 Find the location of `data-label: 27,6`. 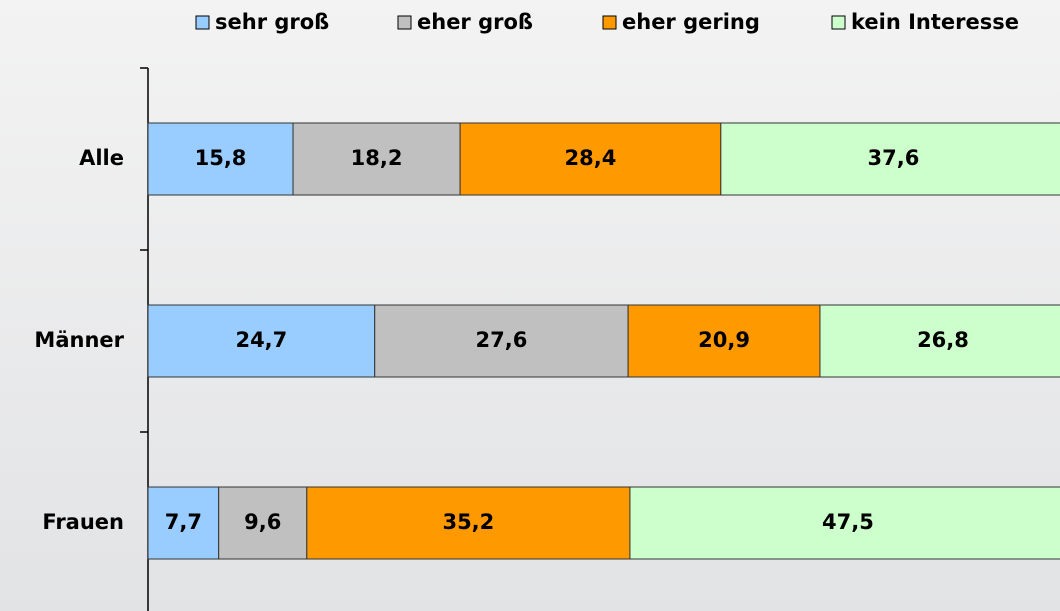

data-label: 27,6 is located at coordinates (502, 340).